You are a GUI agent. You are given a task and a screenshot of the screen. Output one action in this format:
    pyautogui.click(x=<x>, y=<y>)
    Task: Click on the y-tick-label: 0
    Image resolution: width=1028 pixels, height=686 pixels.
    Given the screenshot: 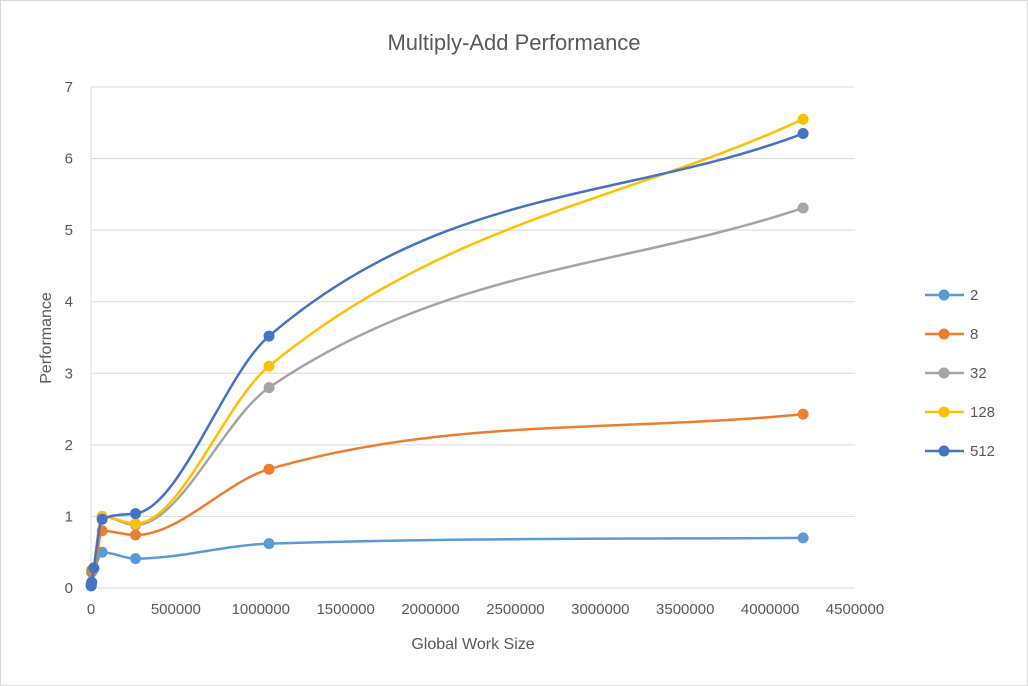 What is the action you would take?
    pyautogui.click(x=69, y=588)
    